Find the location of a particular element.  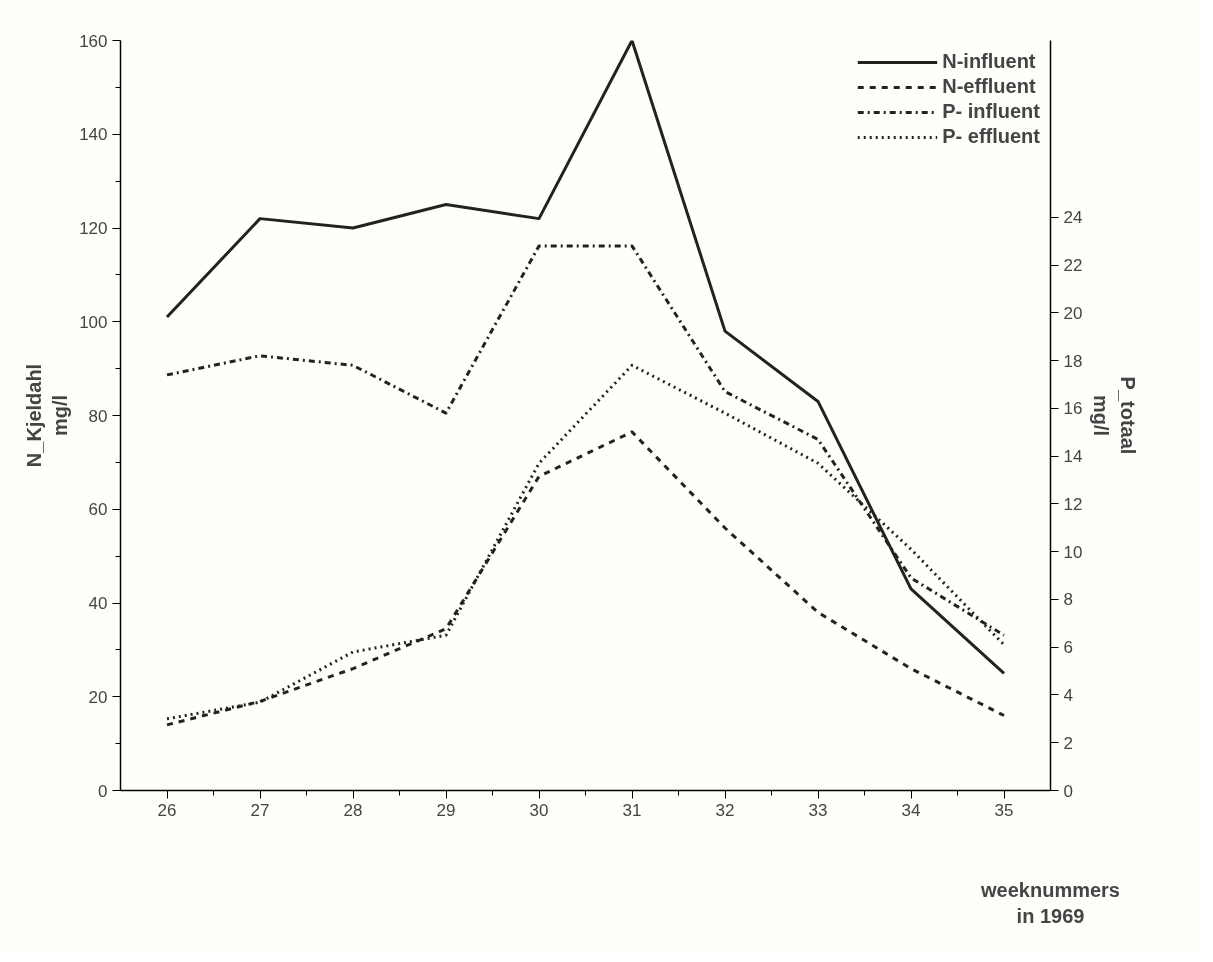

y2-tick-label: 6 is located at coordinates (1068, 648).